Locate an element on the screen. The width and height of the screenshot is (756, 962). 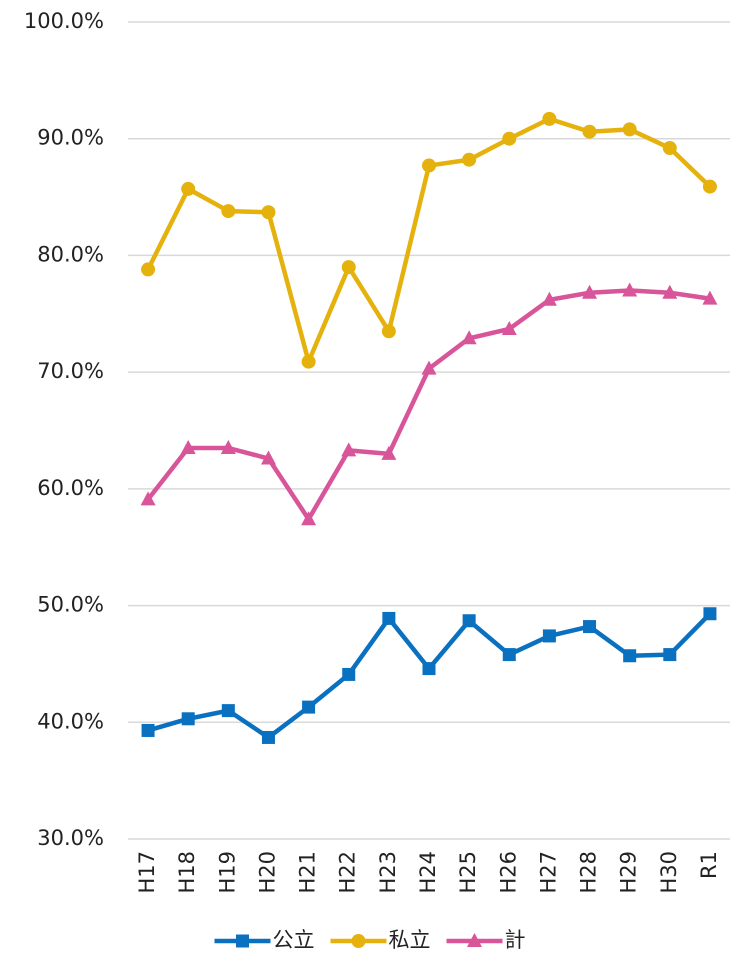
y-tick-label: 40.0% is located at coordinates (70, 721).